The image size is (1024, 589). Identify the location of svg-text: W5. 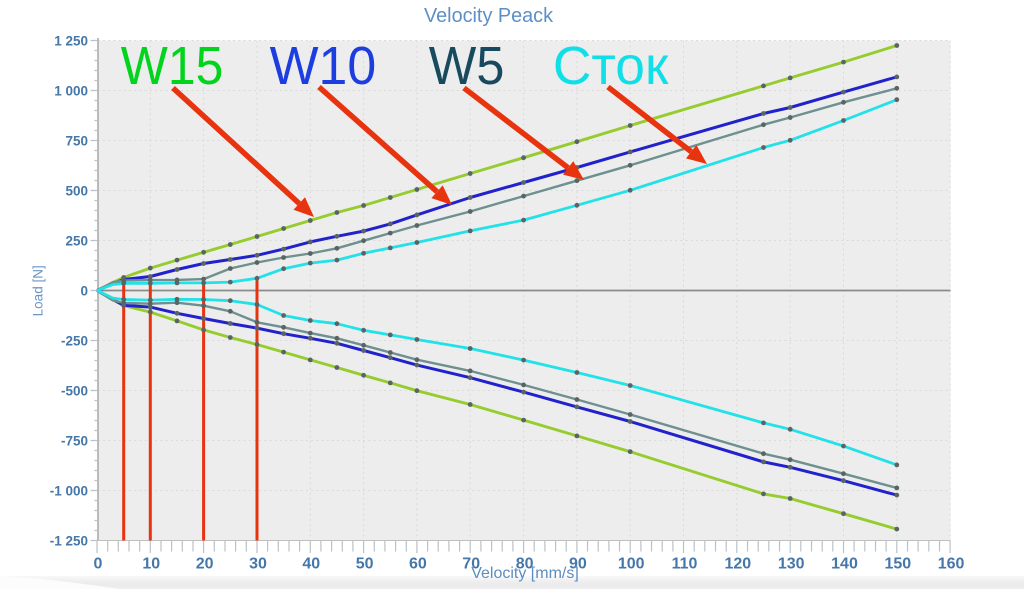
(467, 66).